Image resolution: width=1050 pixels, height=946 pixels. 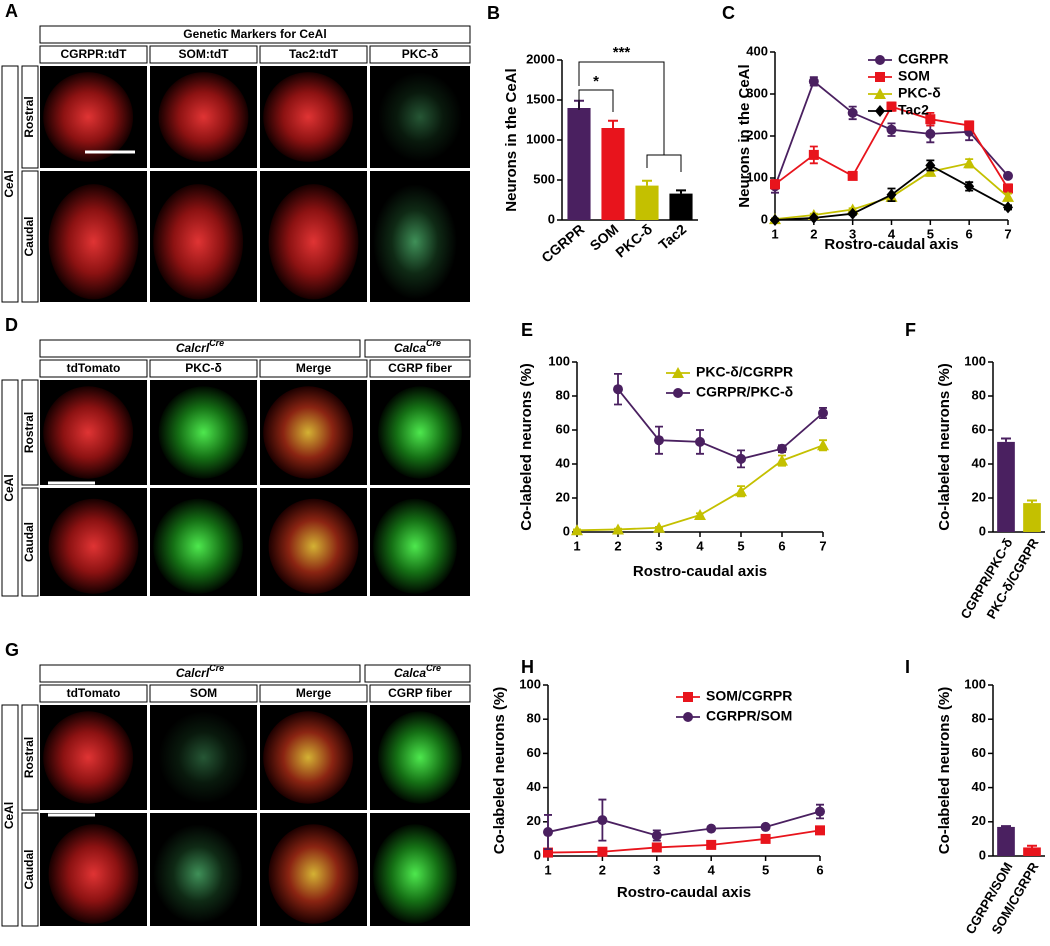 I want to click on significance-label: *, so click(x=596, y=81).